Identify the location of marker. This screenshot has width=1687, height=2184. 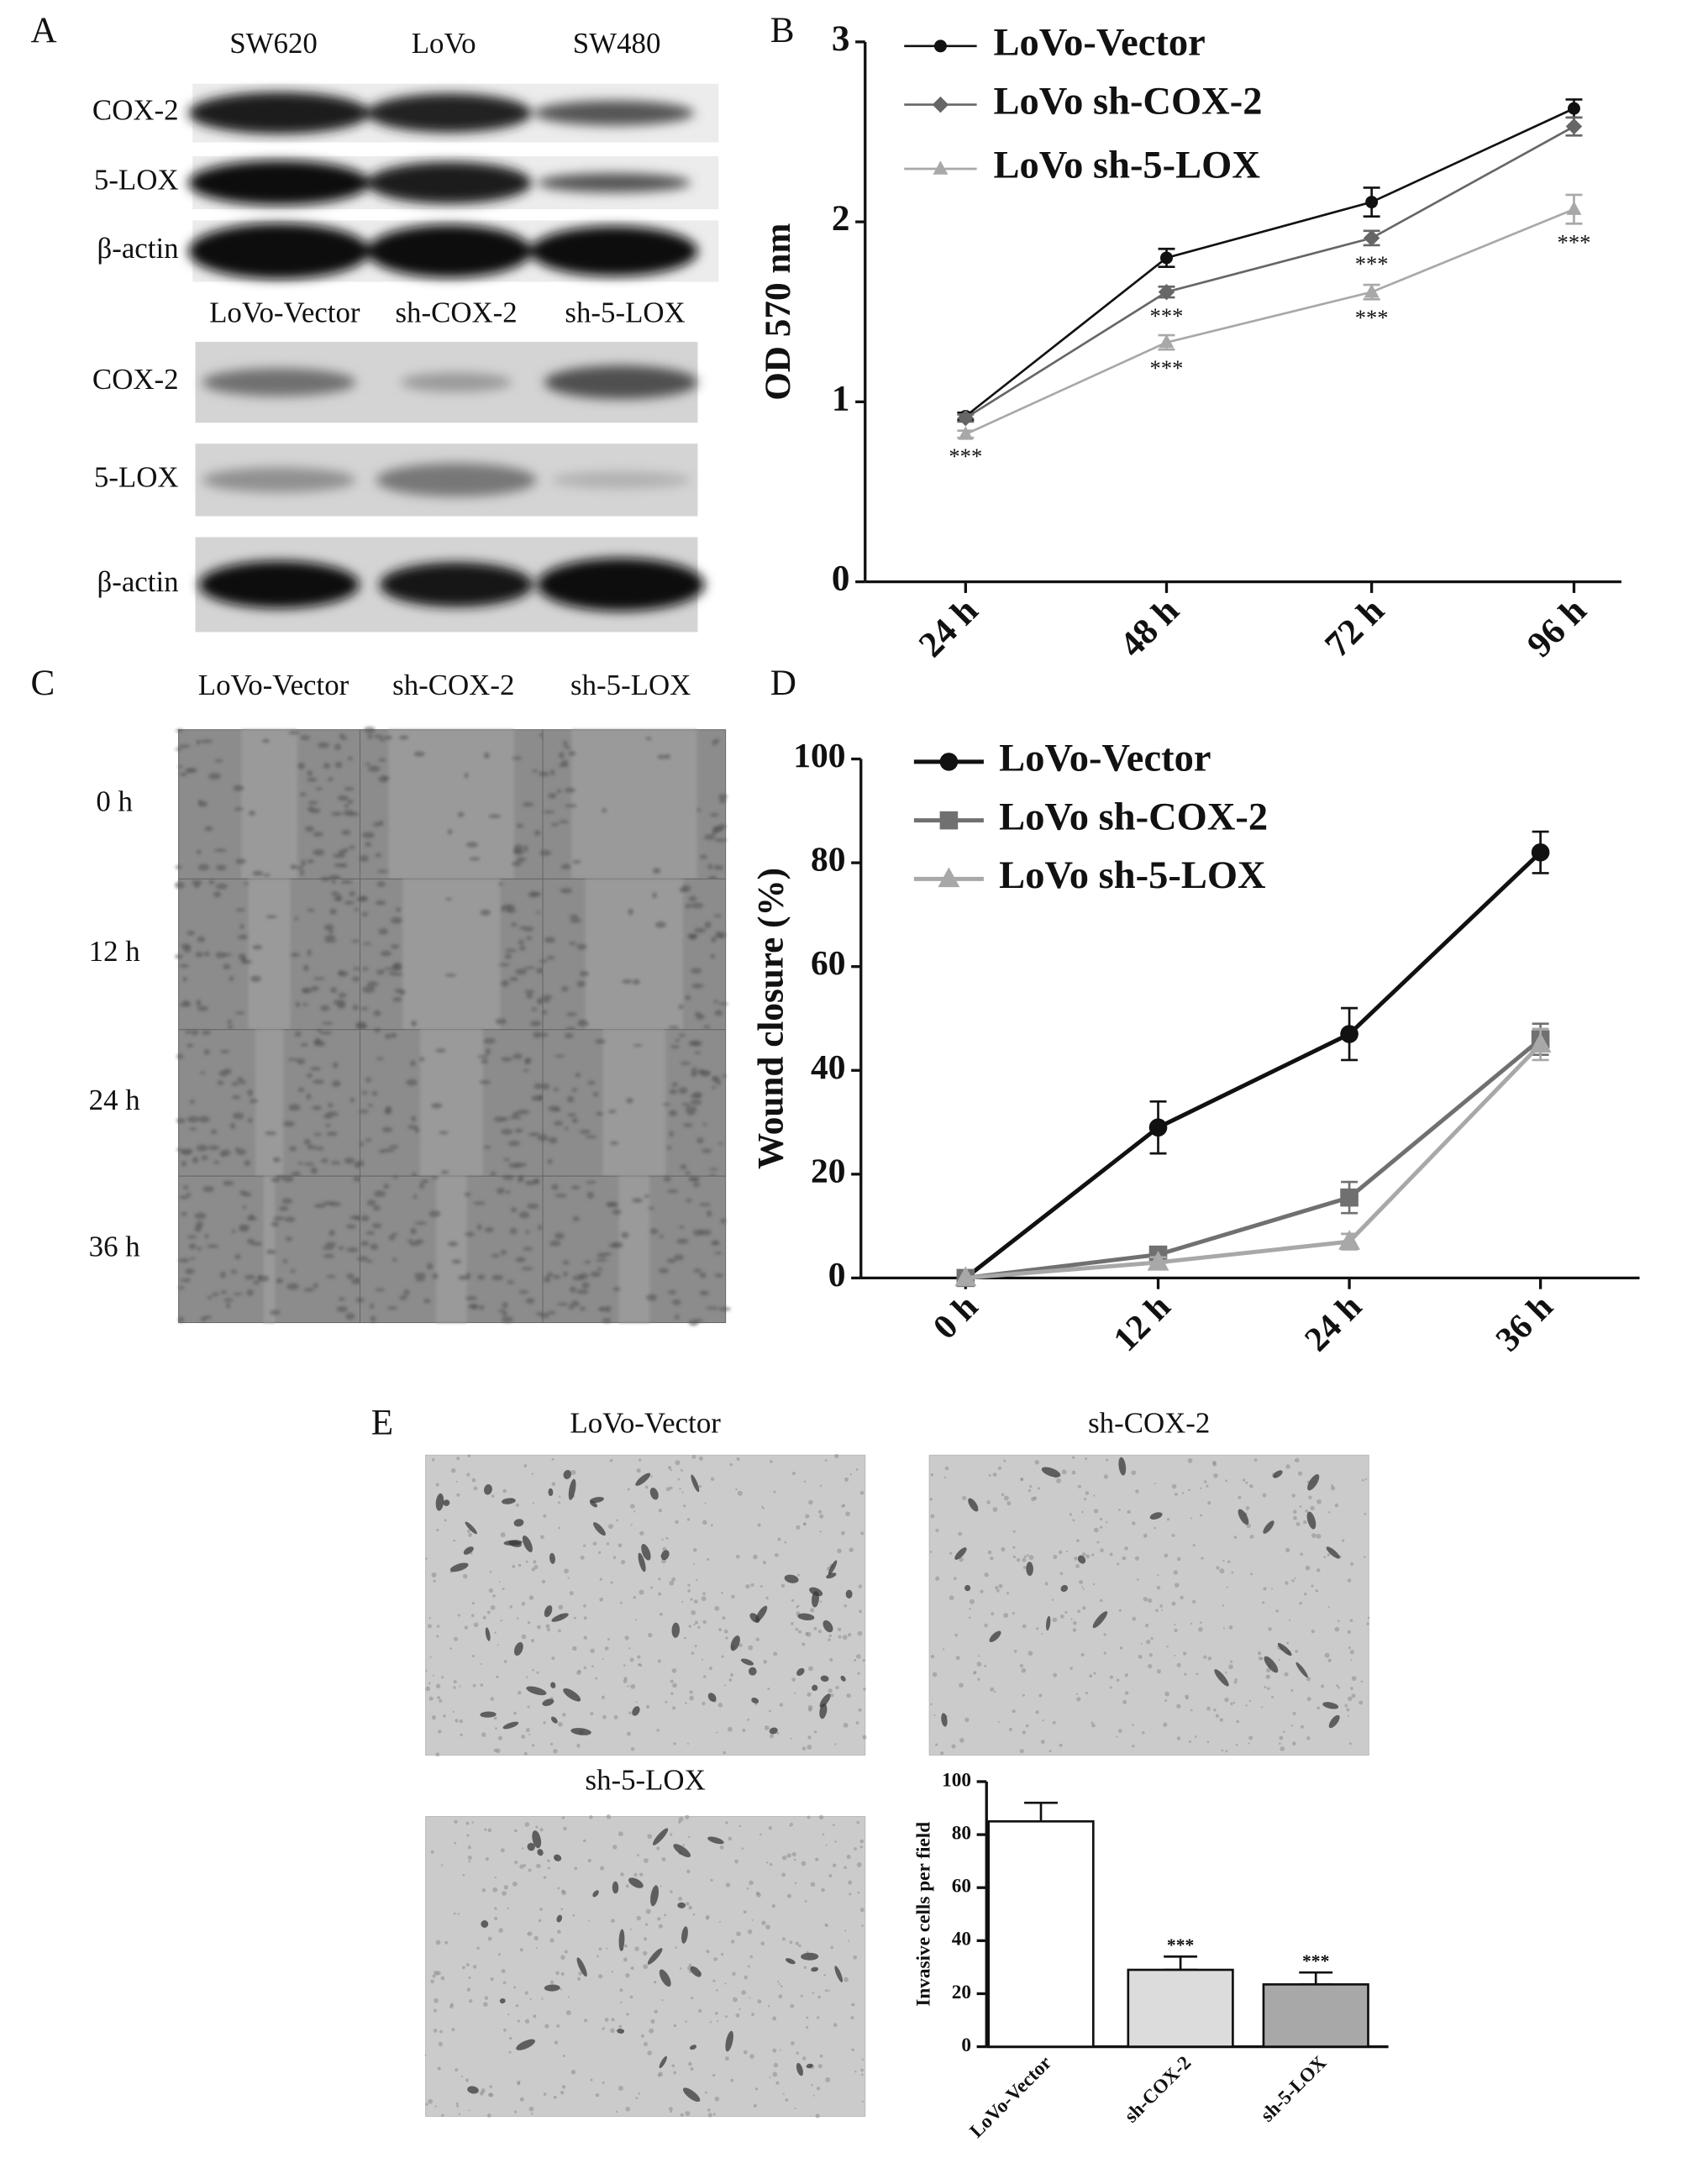
(1573, 108).